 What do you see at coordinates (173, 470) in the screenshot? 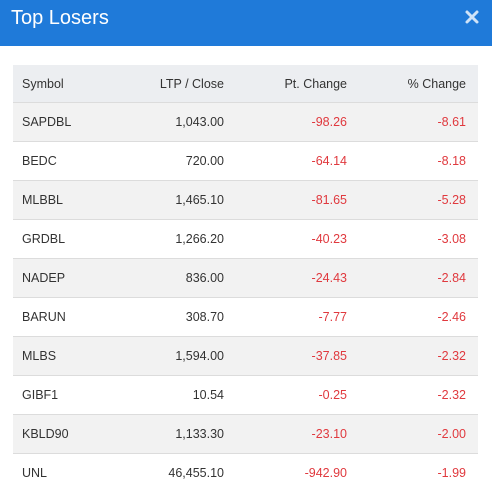
I see `cell-ltp-close: 46,455.10` at bounding box center [173, 470].